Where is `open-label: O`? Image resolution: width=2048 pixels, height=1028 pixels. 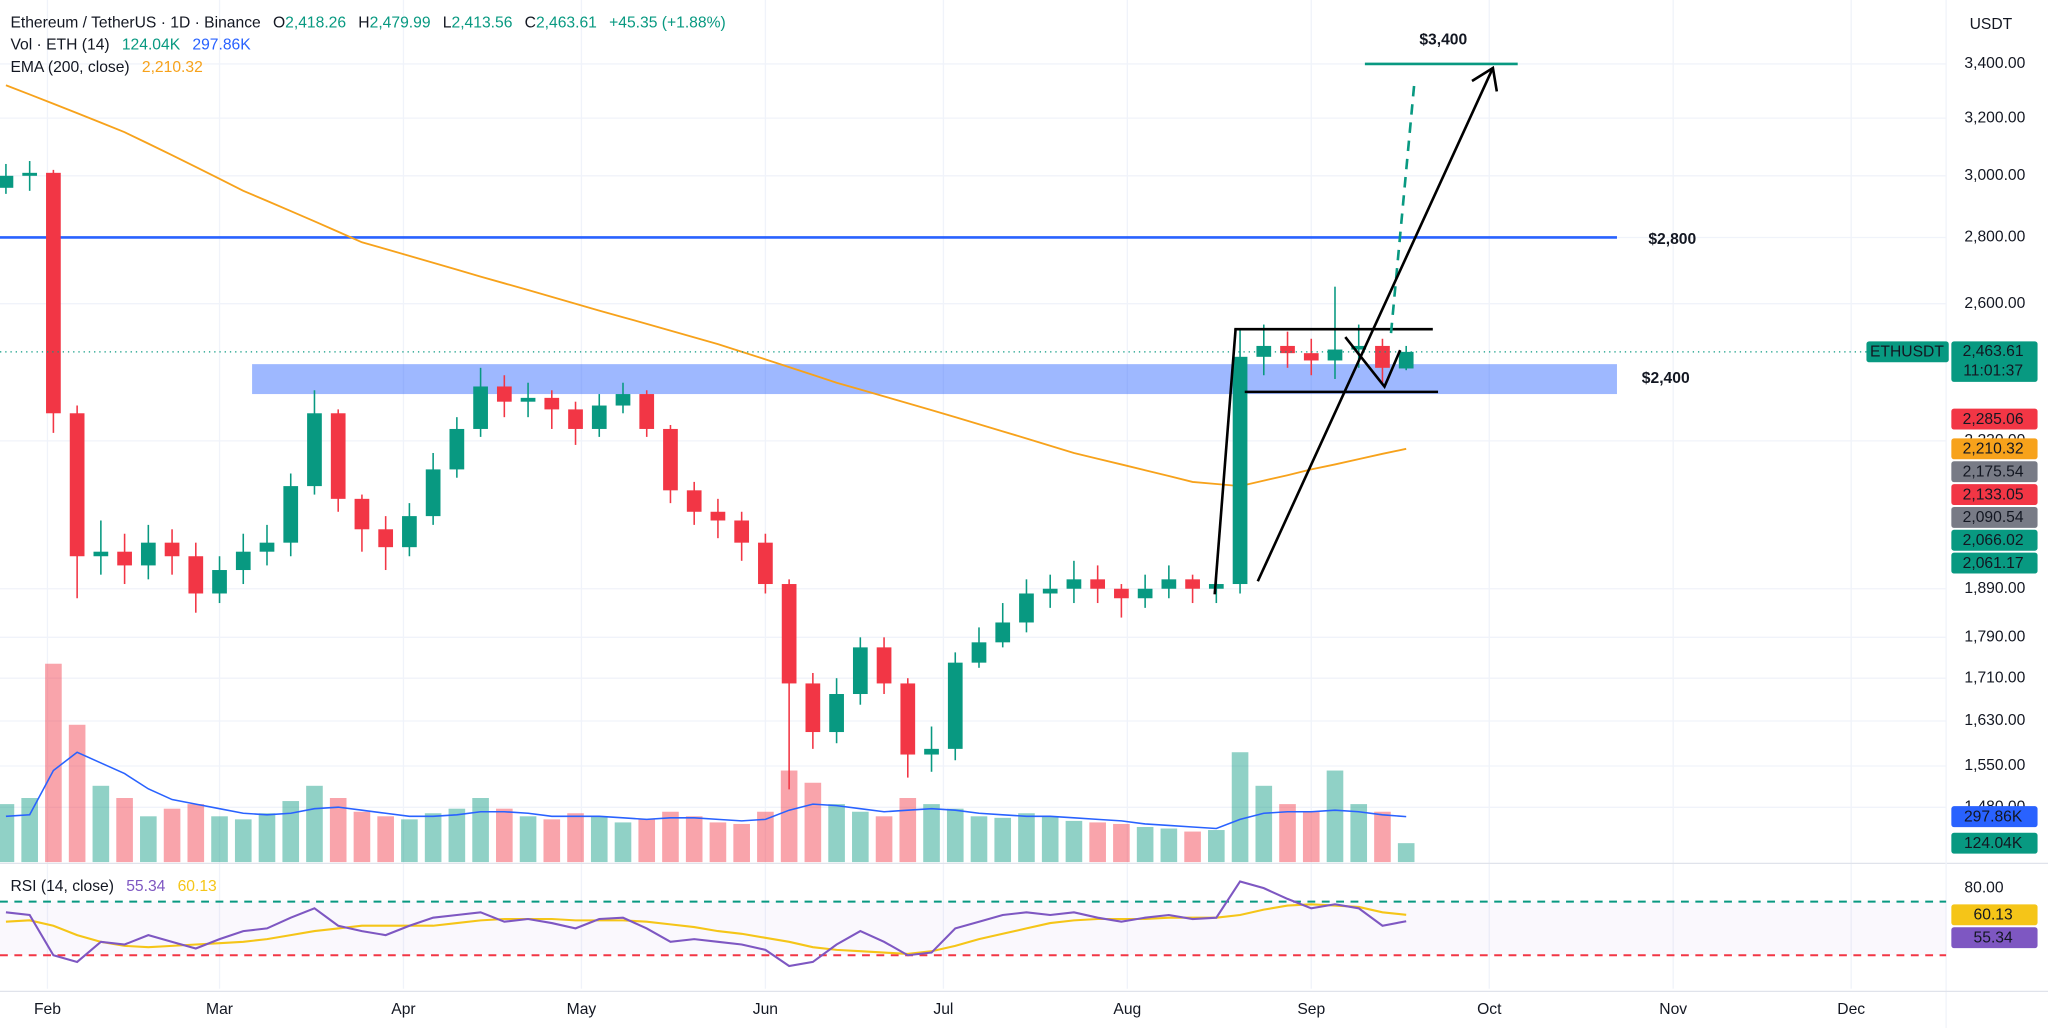
open-label: O is located at coordinates (279, 23).